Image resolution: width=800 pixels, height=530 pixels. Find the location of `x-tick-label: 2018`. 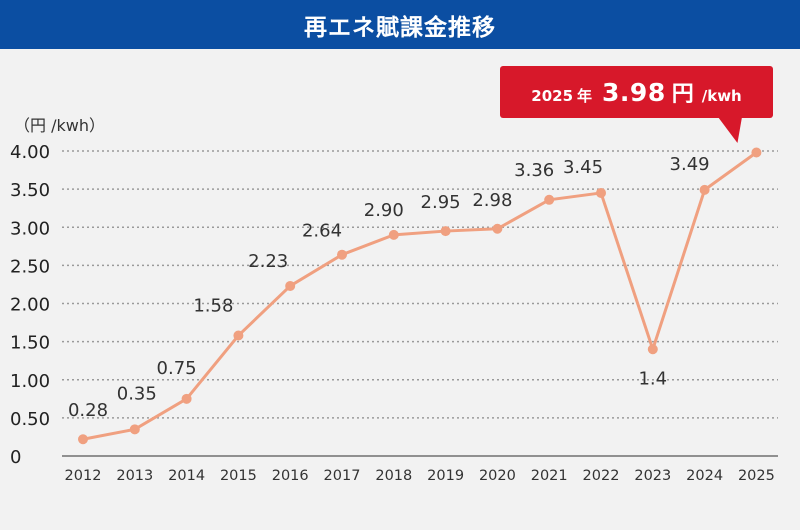

x-tick-label: 2018 is located at coordinates (393, 476).